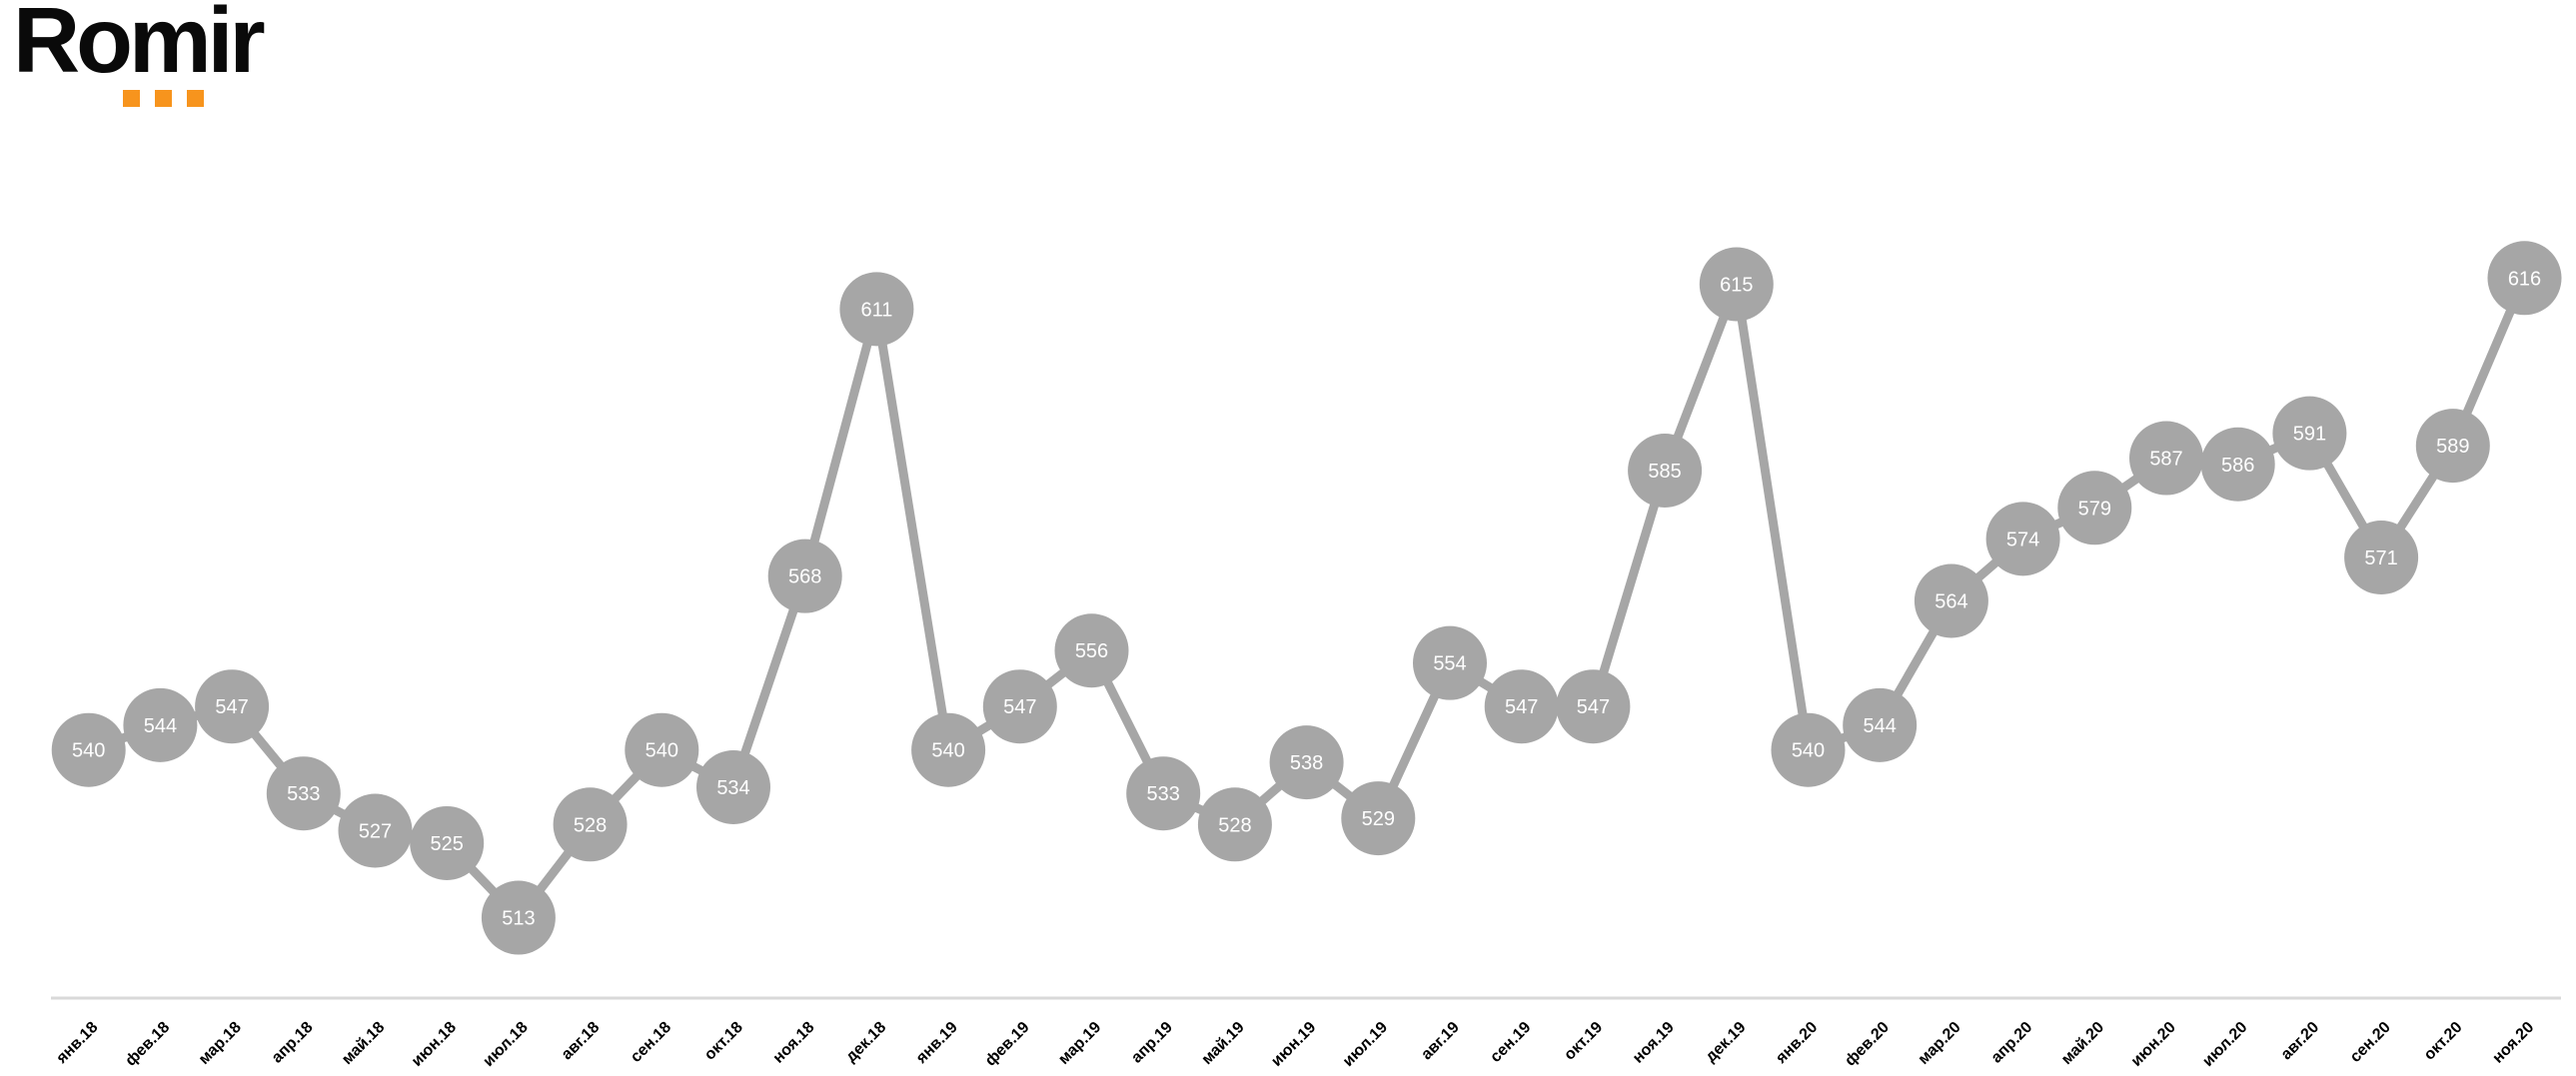  What do you see at coordinates (1654, 1043) in the screenshot?
I see `x-axis-label: ноя.19` at bounding box center [1654, 1043].